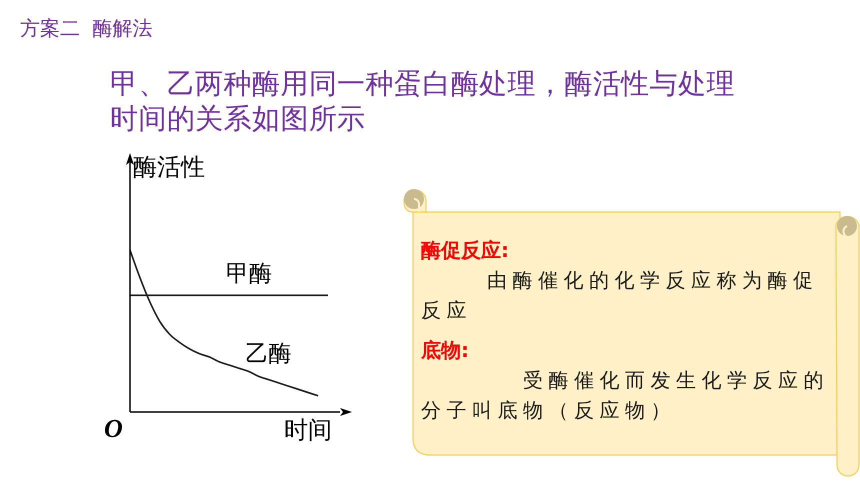 The width and height of the screenshot is (860, 484). What do you see at coordinates (113, 428) in the screenshot?
I see `text: O` at bounding box center [113, 428].